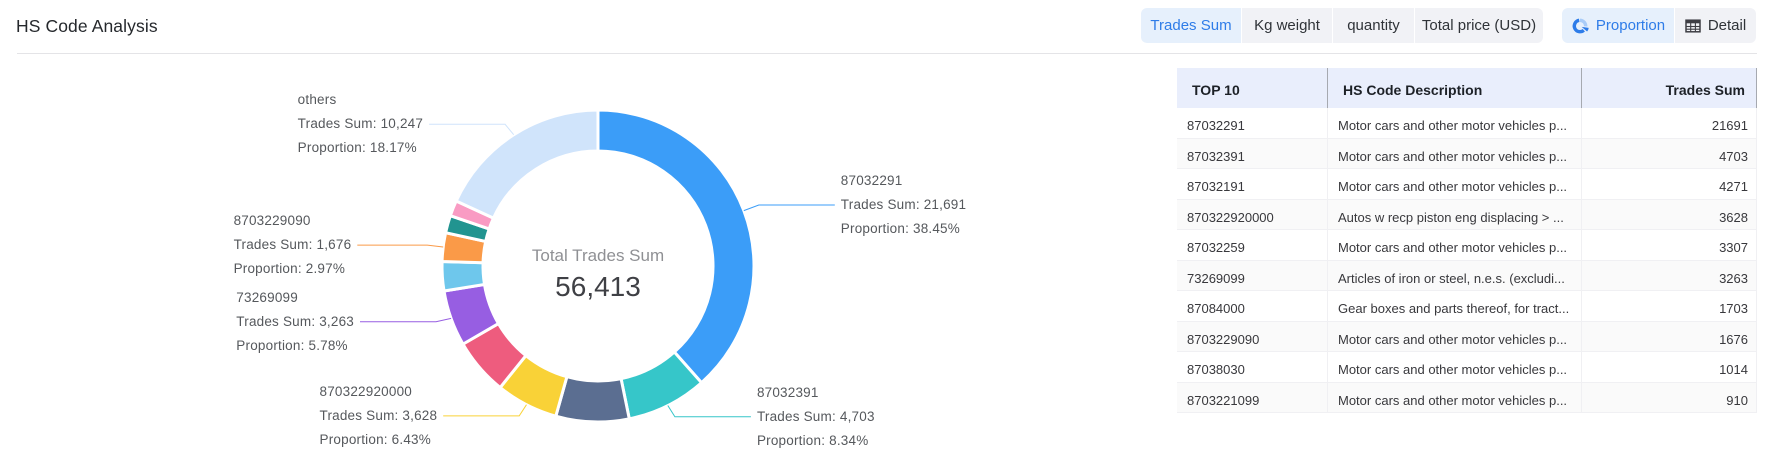 Image resolution: width=1773 pixels, height=462 pixels. What do you see at coordinates (1252, 245) in the screenshot?
I see `table-cell-hs-code: 87032259` at bounding box center [1252, 245].